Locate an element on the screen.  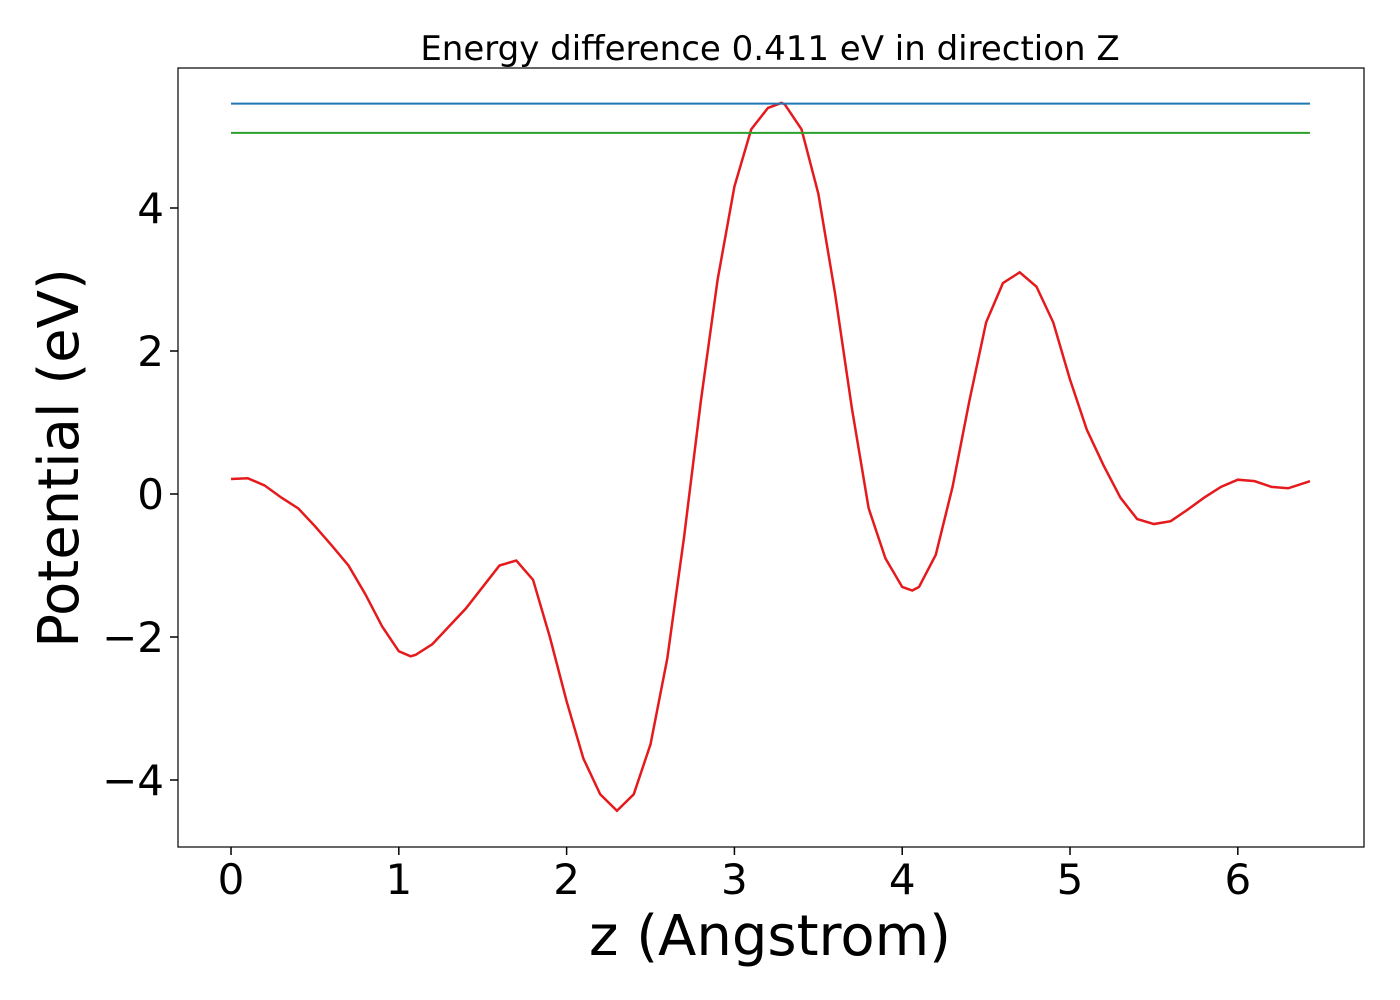
y-tick-label: 0 is located at coordinates (150, 494).